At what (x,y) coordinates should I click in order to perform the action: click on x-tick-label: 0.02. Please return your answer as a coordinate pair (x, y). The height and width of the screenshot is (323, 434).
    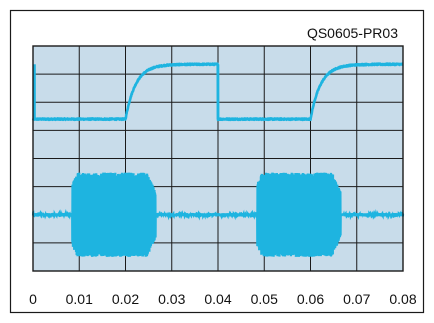
    Looking at the image, I should click on (125, 299).